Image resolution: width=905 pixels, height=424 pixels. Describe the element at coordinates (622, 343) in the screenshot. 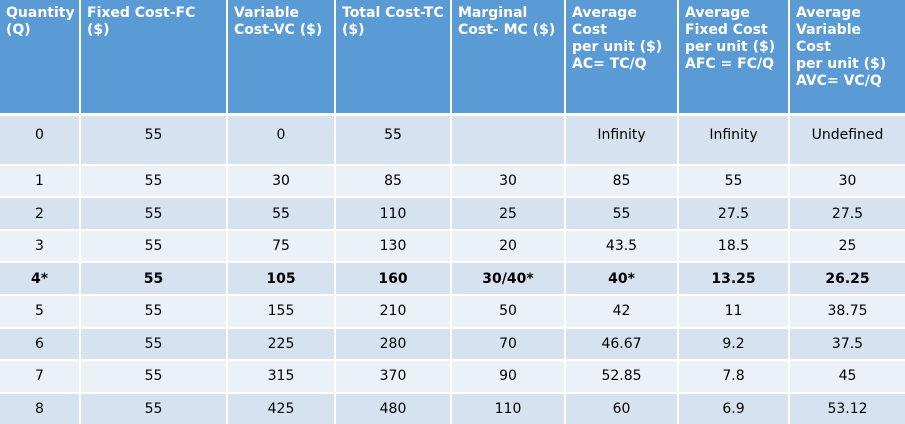

I see `cell-average-cost: 46.67` at that location.